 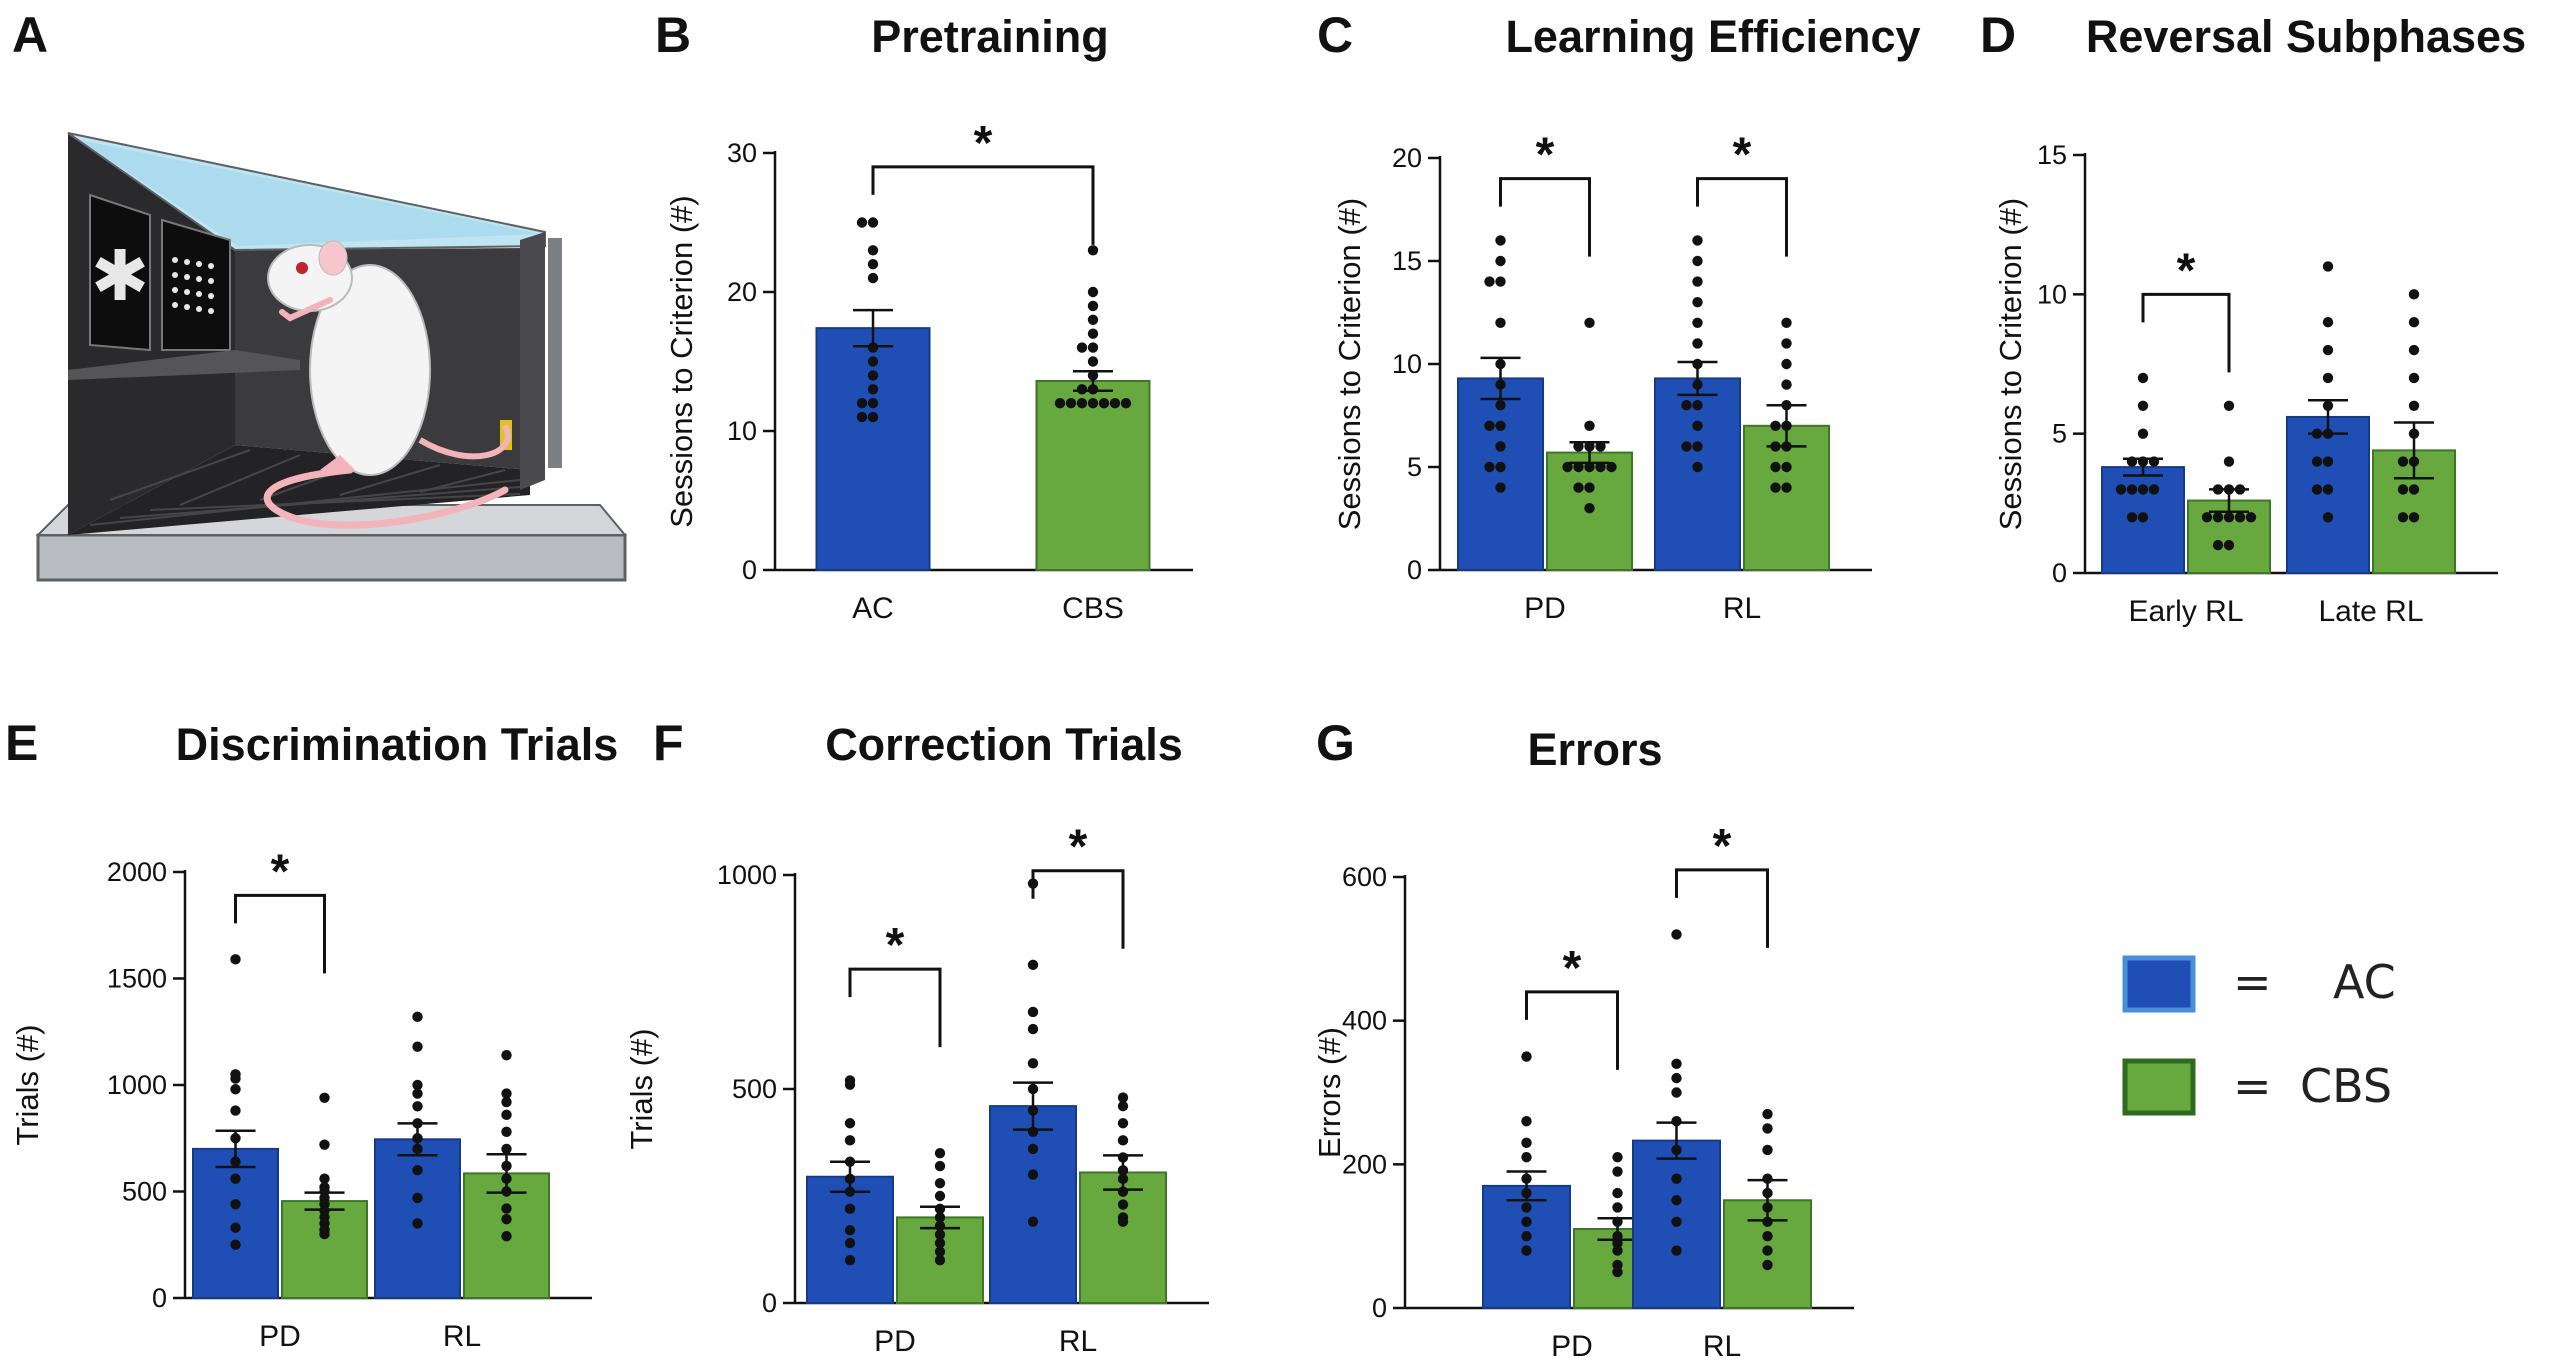 I want to click on panel-label-e: E, so click(x=21, y=743).